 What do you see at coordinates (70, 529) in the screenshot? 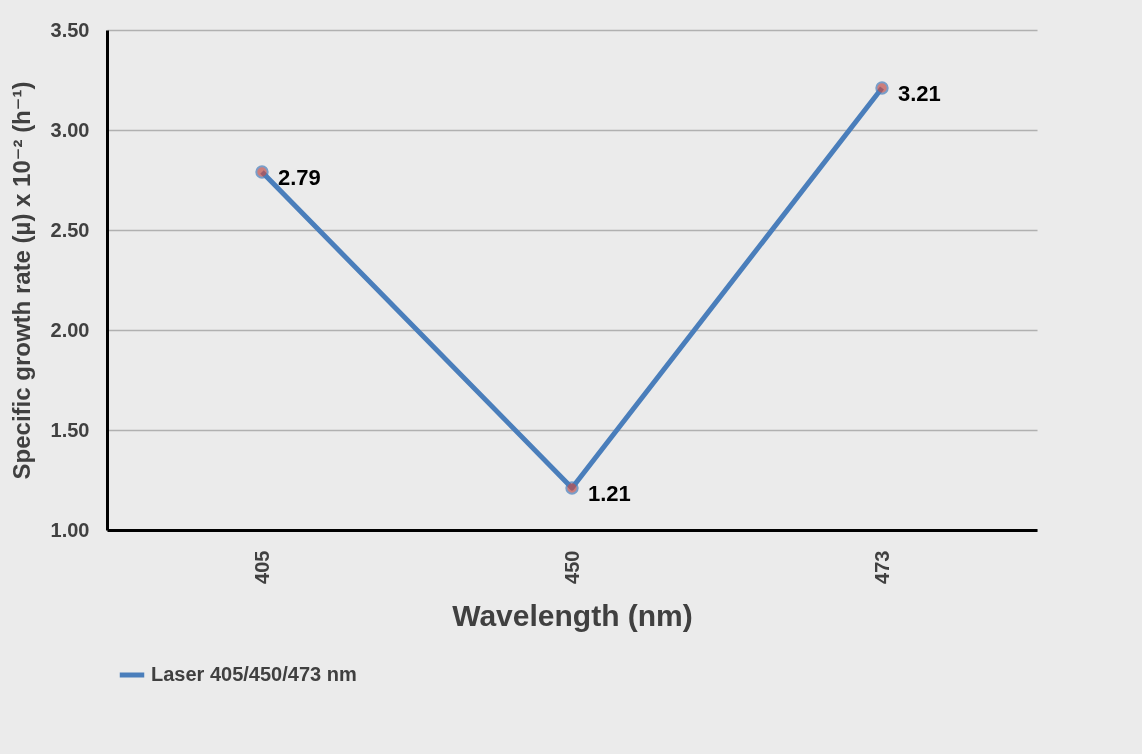
I see `y-tick-label: 1.00` at bounding box center [70, 529].